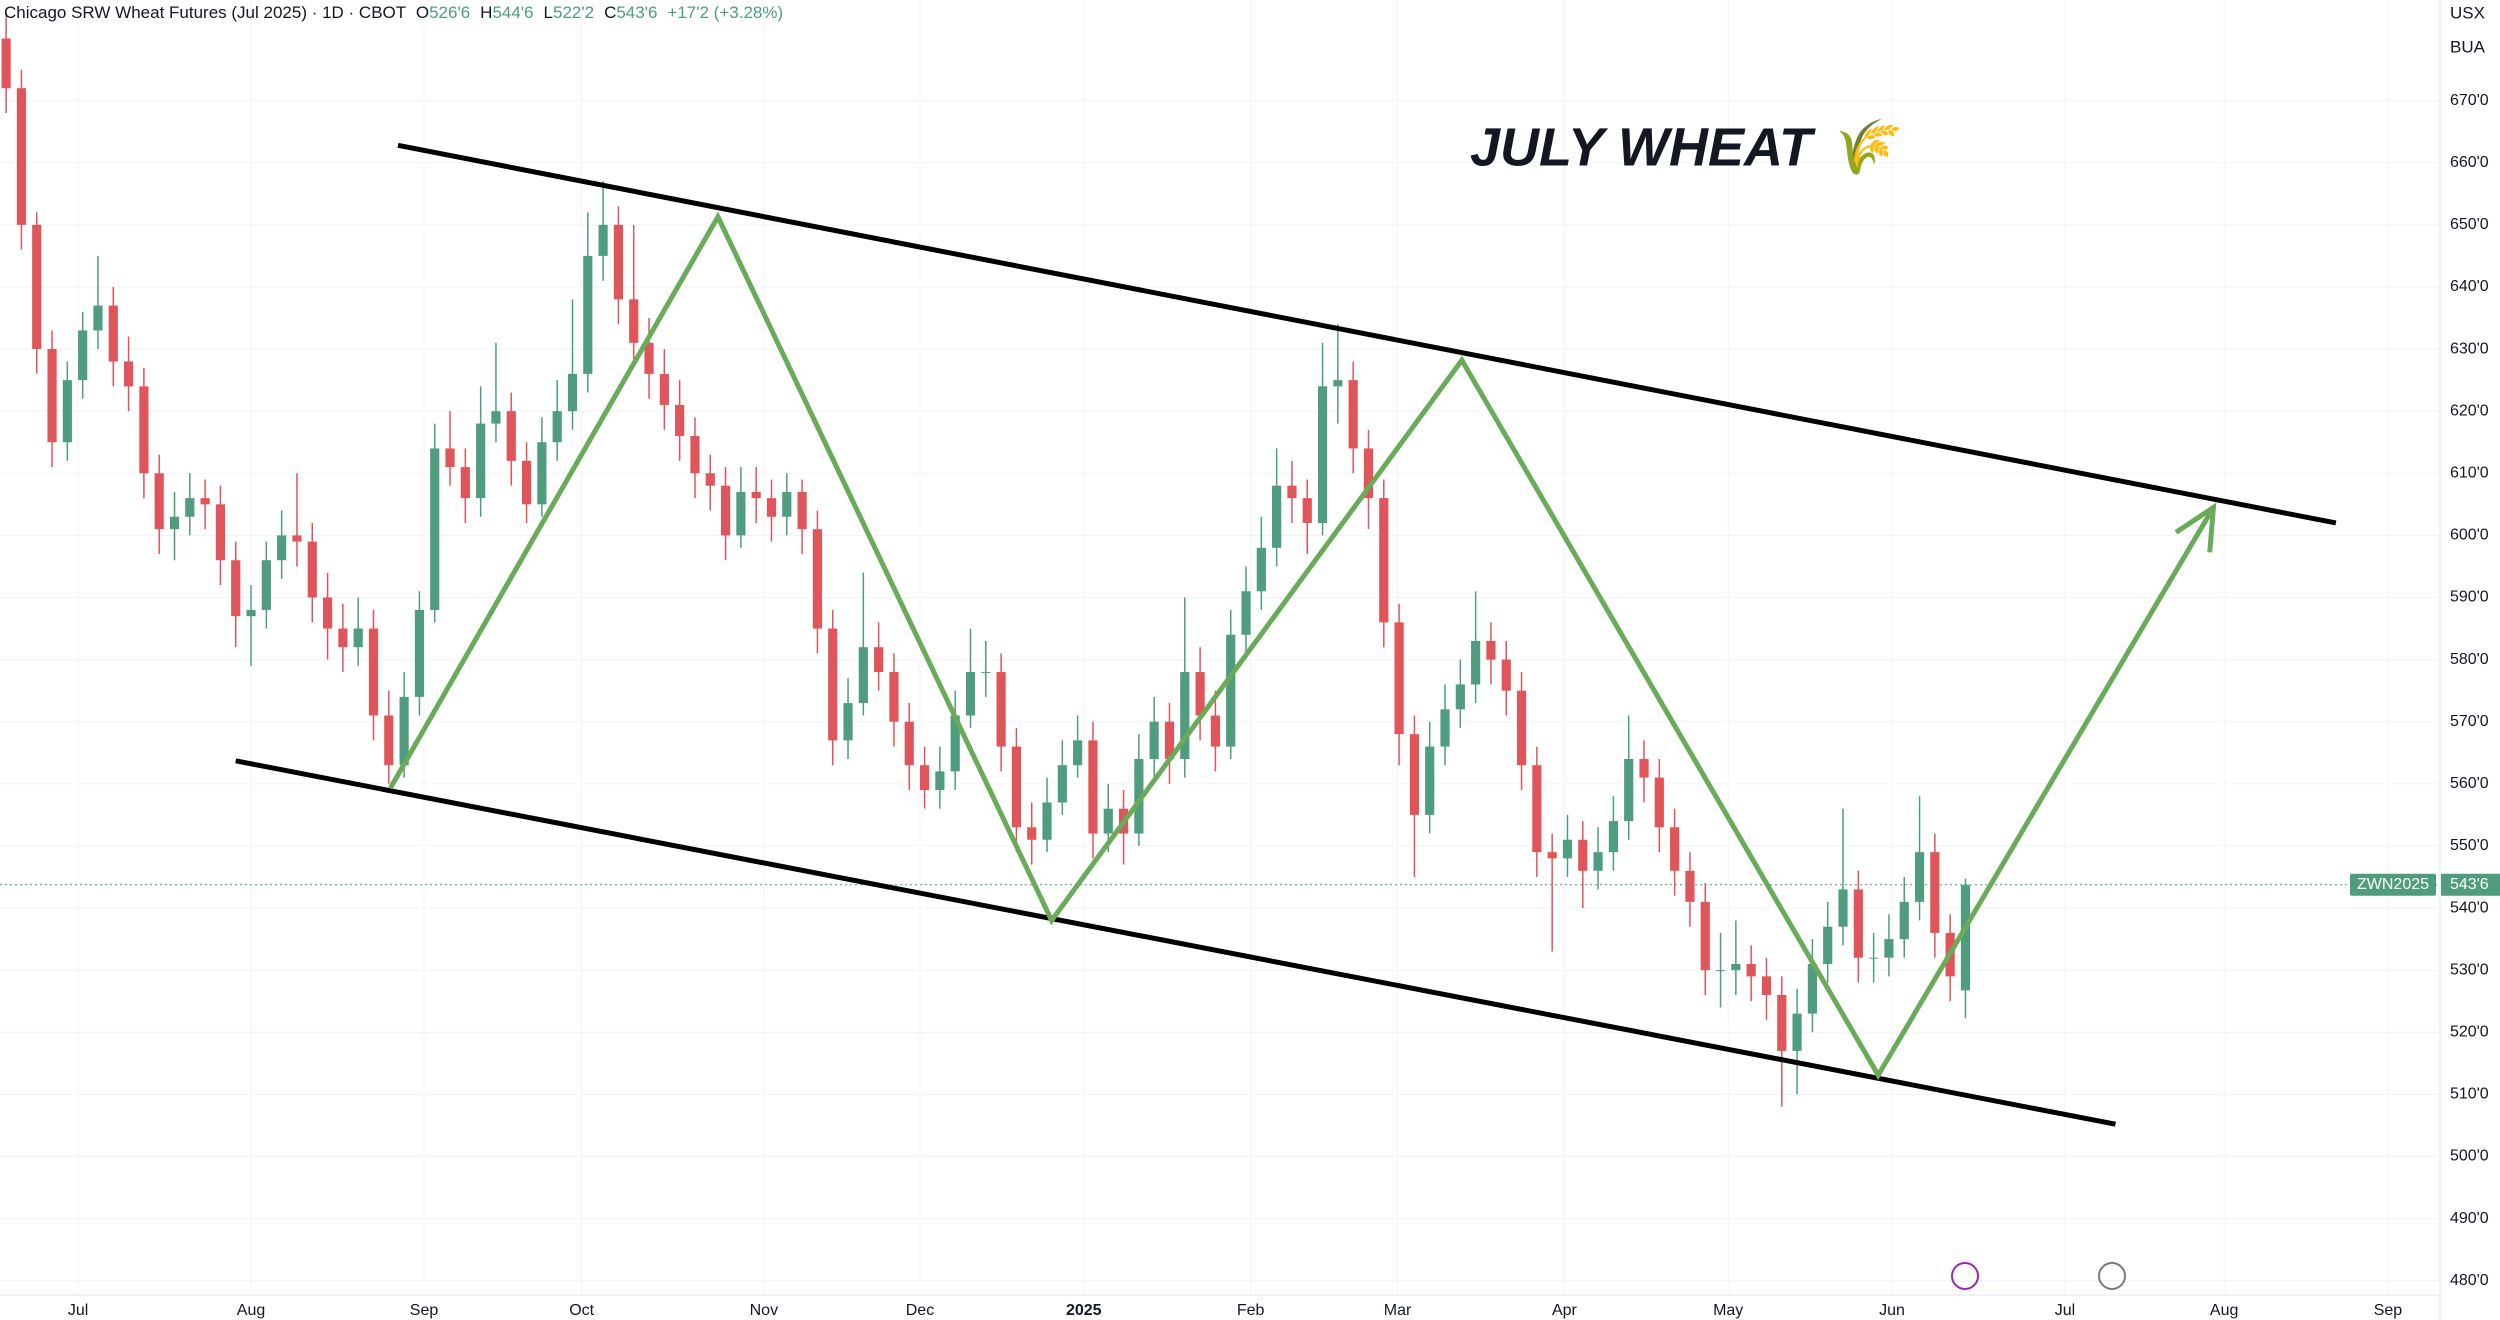 The width and height of the screenshot is (2500, 1320). I want to click on y-tick-label: 520'0, so click(2469, 1031).